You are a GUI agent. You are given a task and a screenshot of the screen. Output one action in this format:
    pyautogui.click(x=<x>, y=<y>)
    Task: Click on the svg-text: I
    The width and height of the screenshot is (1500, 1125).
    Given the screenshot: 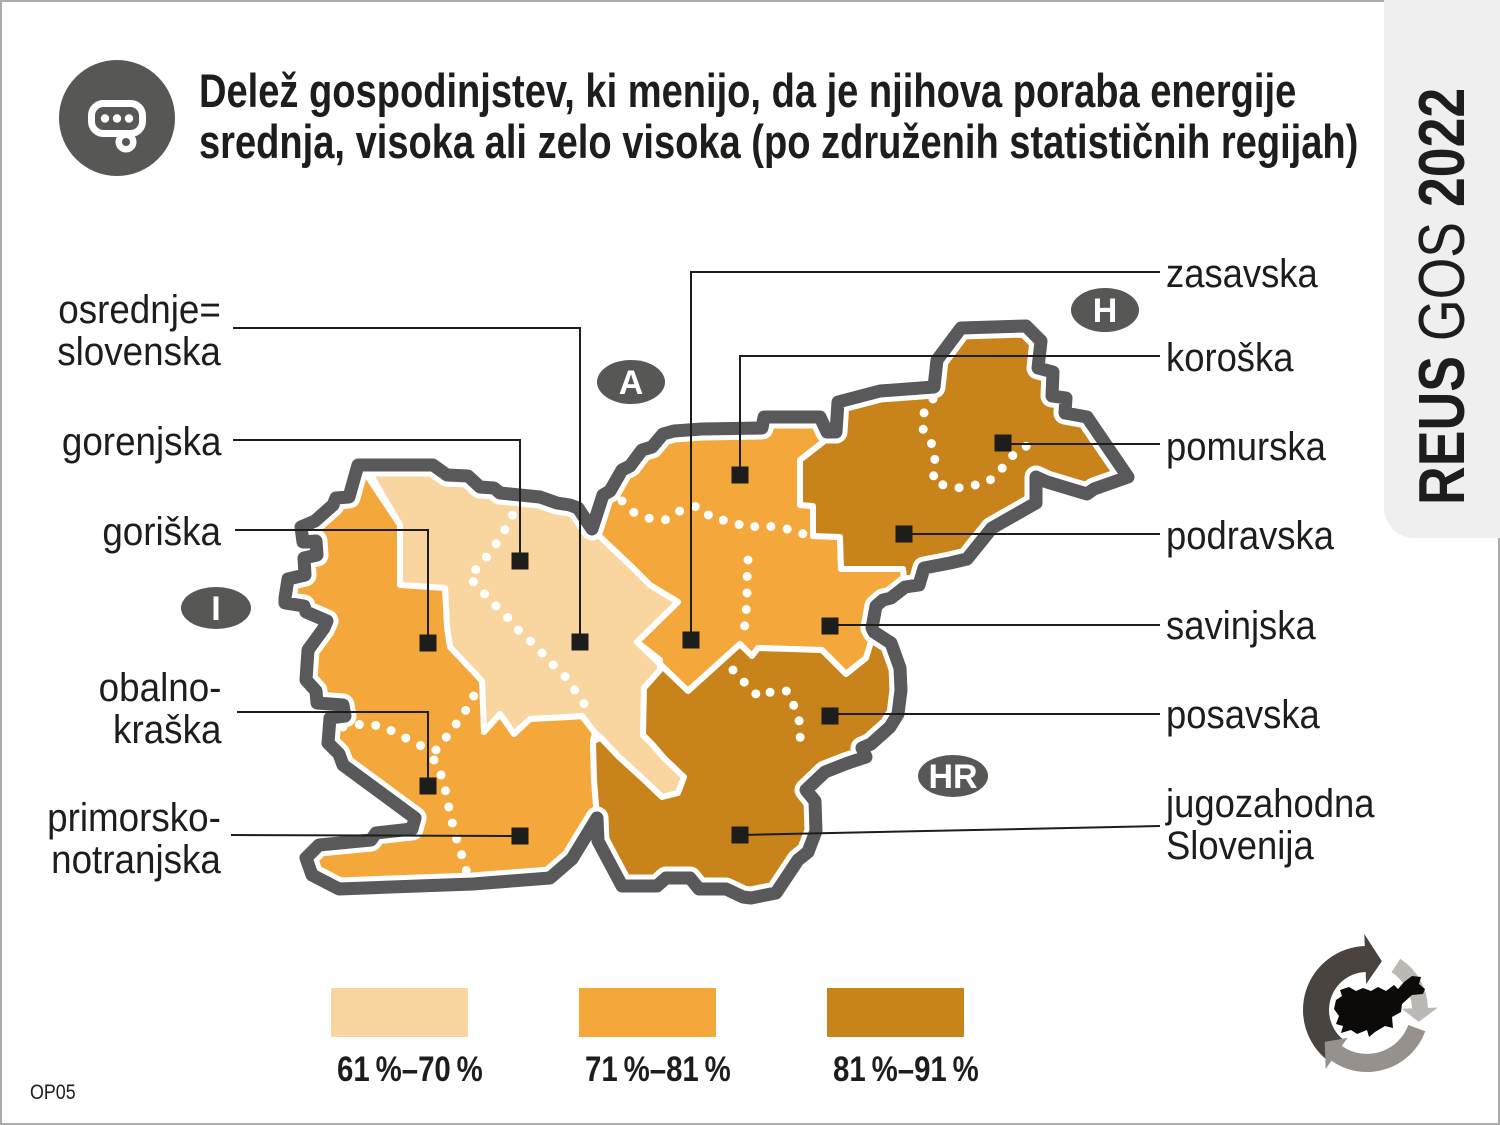 What is the action you would take?
    pyautogui.click(x=215, y=609)
    